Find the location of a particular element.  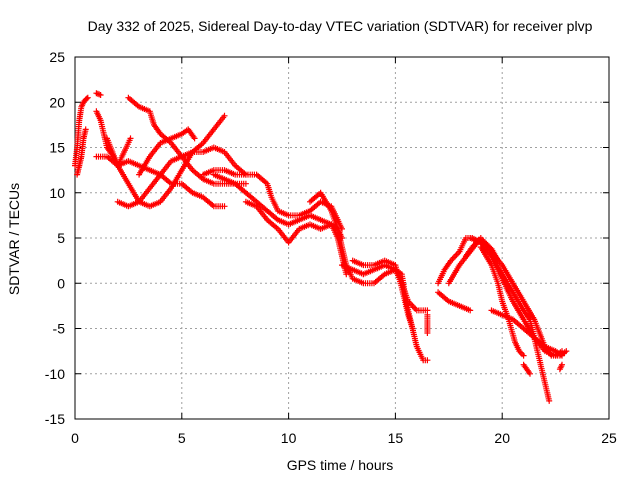

y-tick-label: -10 is located at coordinates (55, 374).